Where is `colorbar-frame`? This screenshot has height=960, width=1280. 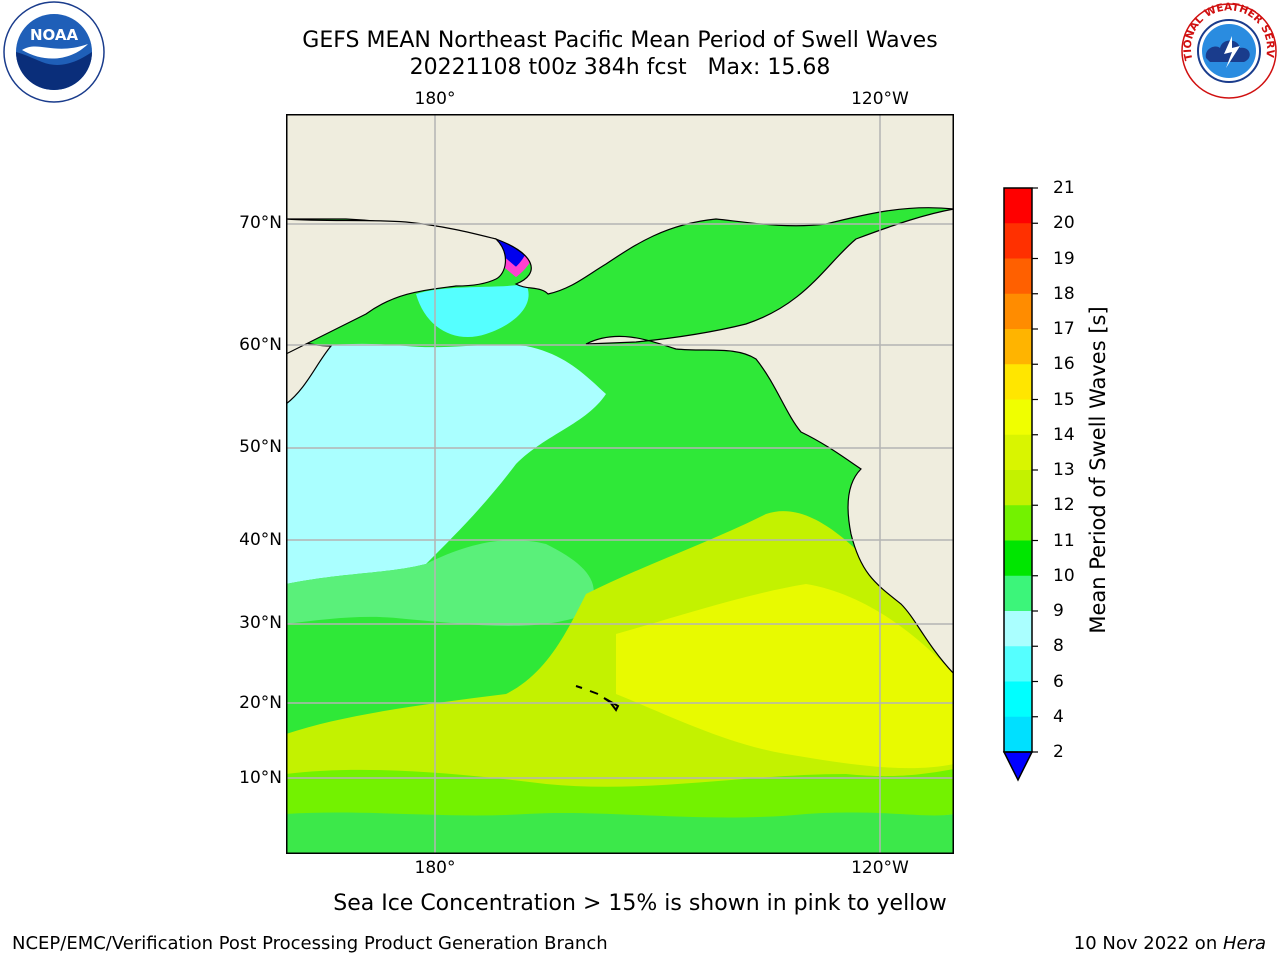
colorbar-frame is located at coordinates (1018, 470).